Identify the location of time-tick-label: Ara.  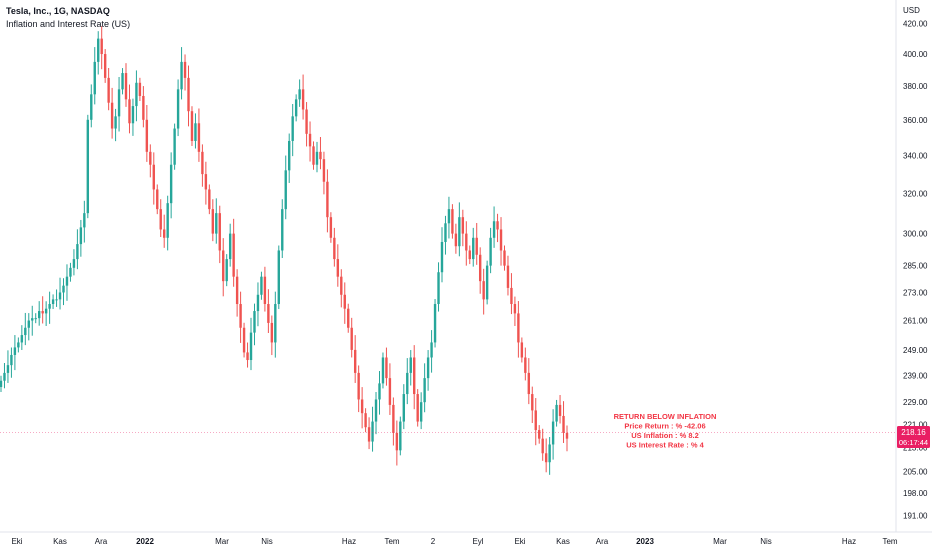
(602, 541).